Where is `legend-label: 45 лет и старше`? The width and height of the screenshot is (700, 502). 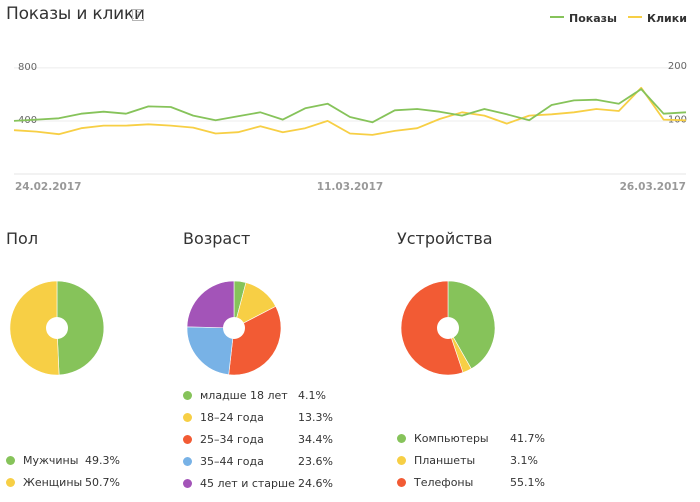
legend-label: 45 лет и старше is located at coordinates (247, 483).